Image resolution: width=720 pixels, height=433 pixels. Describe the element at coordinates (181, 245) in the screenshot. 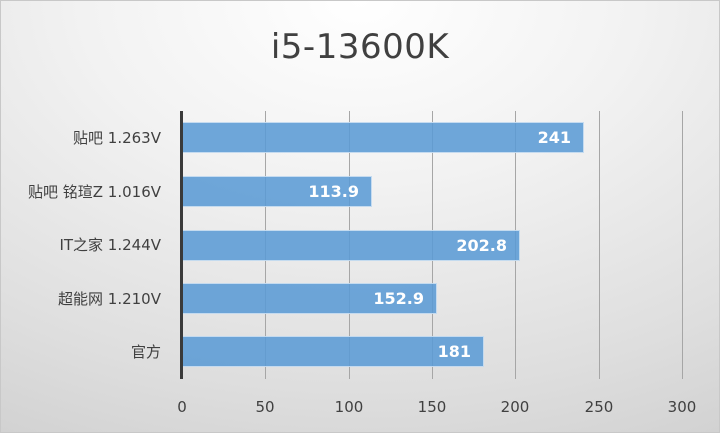

I see `y-axis-line` at that location.